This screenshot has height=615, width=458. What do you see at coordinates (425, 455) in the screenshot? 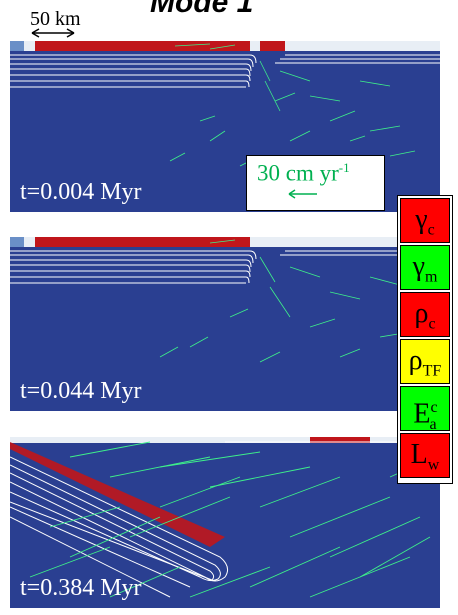
I see `legend-item-lw: Lw` at bounding box center [425, 455].